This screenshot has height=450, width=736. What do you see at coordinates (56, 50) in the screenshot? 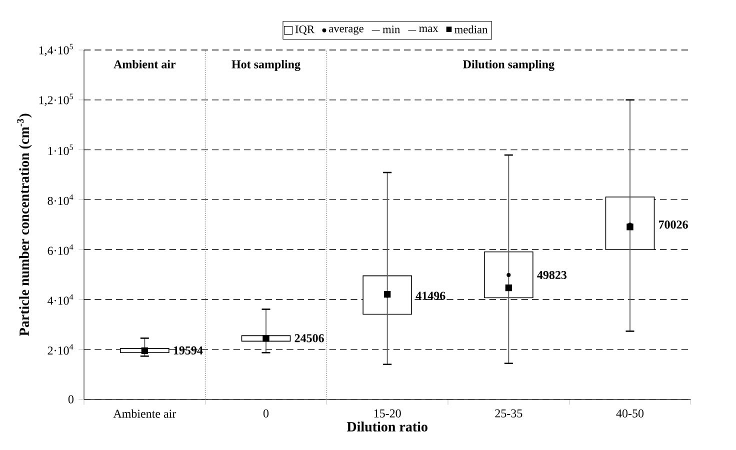
I see `y-tick-label: 1,4·10$^{5}$` at bounding box center [56, 50].